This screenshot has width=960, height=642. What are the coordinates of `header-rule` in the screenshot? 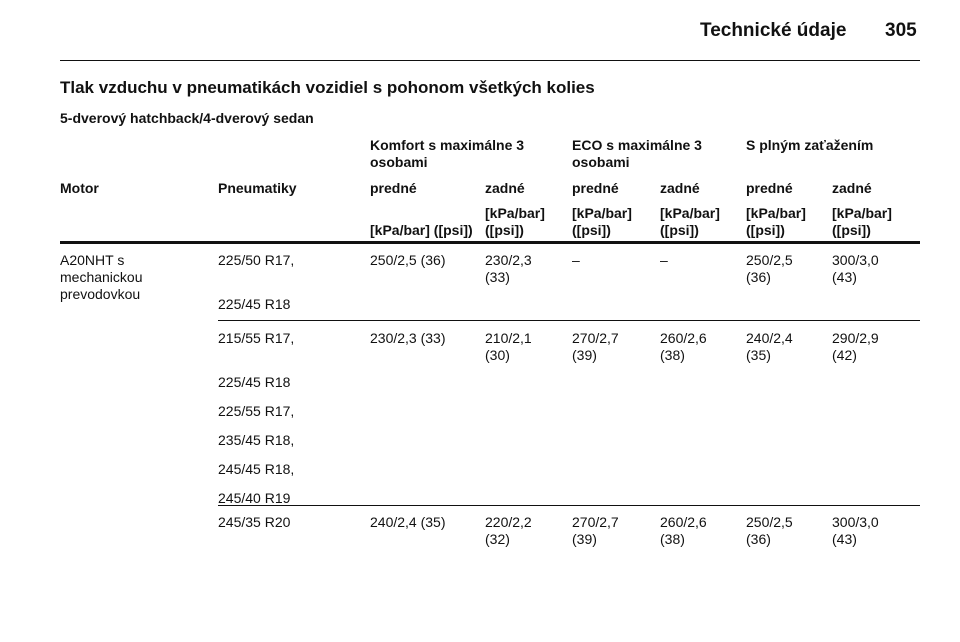 It's located at (490, 60).